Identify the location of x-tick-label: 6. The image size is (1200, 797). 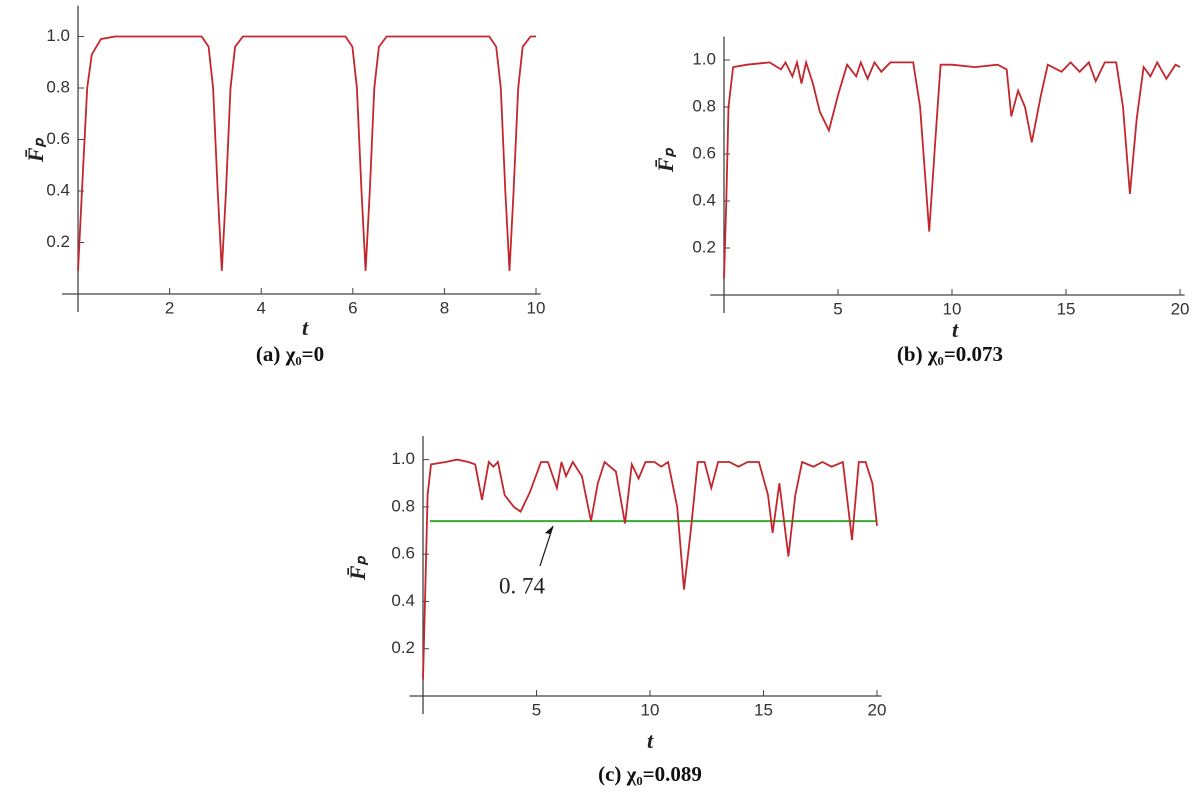
(352, 307).